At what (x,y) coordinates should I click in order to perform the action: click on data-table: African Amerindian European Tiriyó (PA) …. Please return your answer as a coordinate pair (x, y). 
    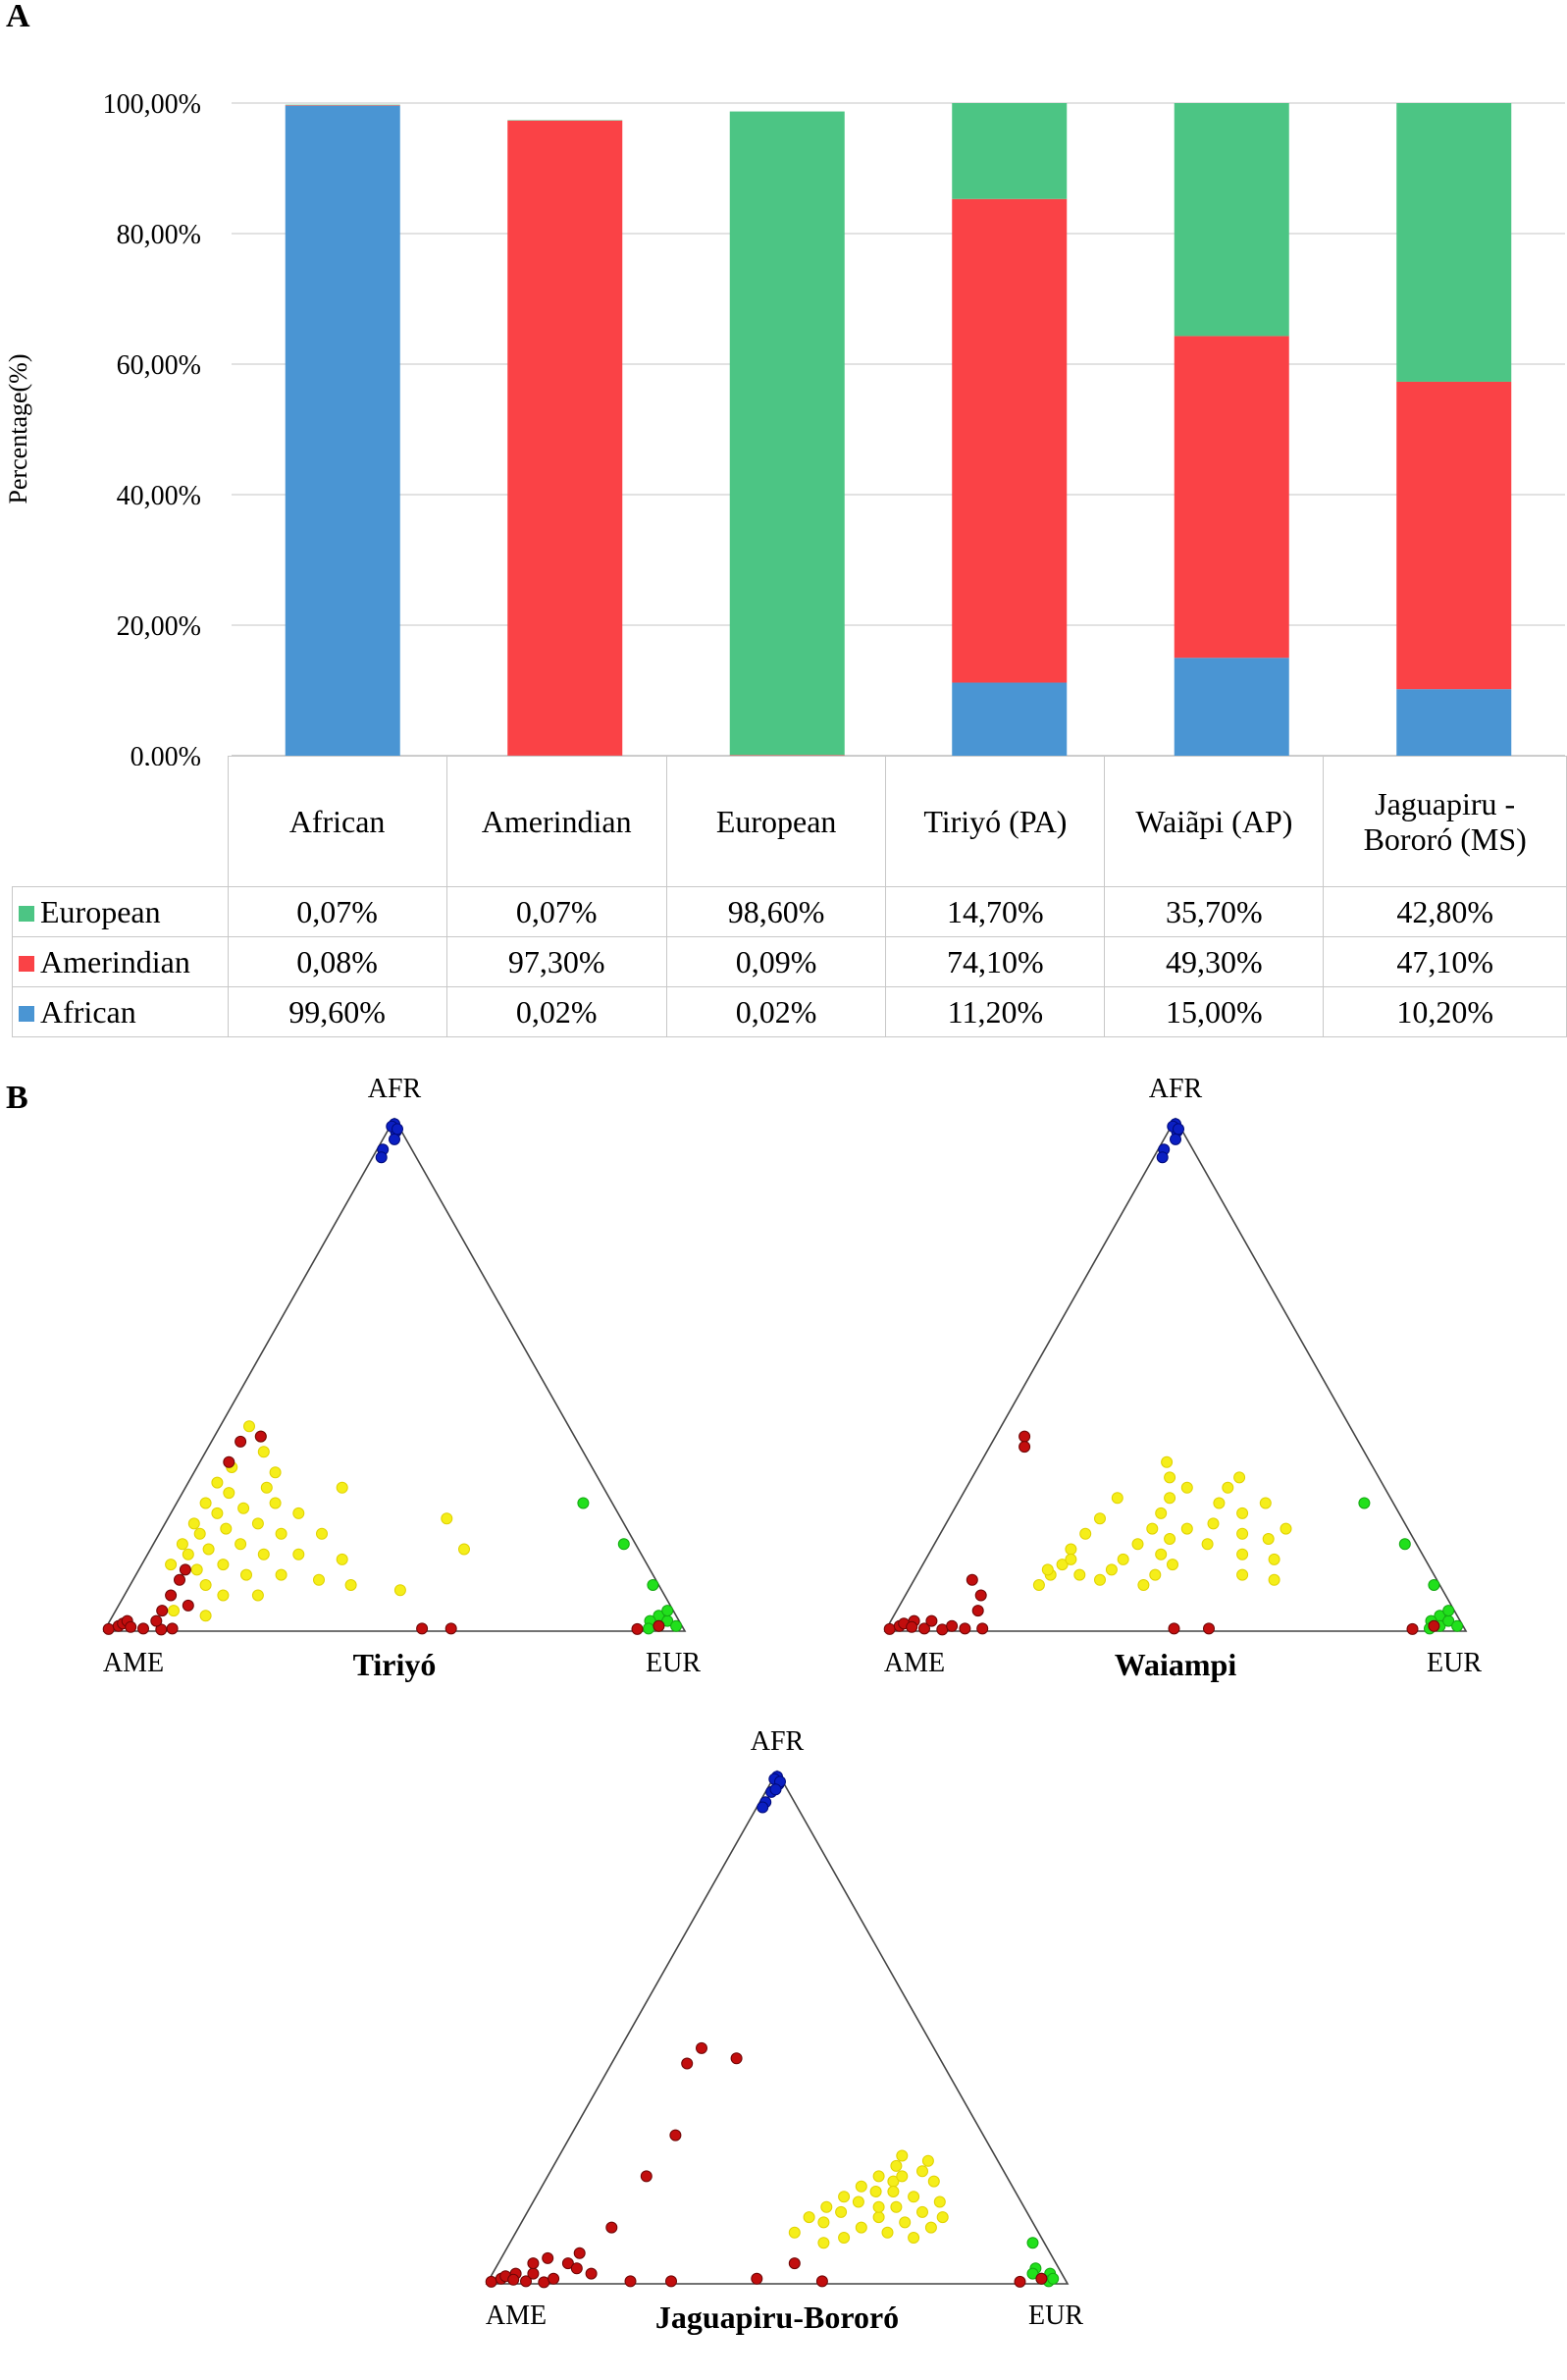
    Looking at the image, I should click on (790, 896).